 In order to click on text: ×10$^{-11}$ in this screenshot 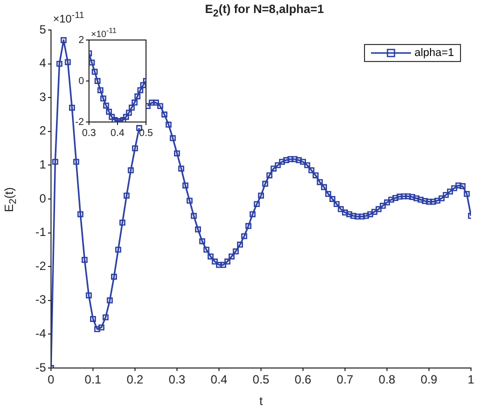, I will do `click(68, 18)`.